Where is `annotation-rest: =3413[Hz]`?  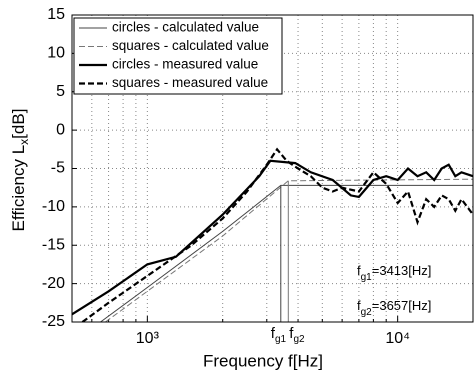 annotation-rest: =3413[Hz] is located at coordinates (402, 270).